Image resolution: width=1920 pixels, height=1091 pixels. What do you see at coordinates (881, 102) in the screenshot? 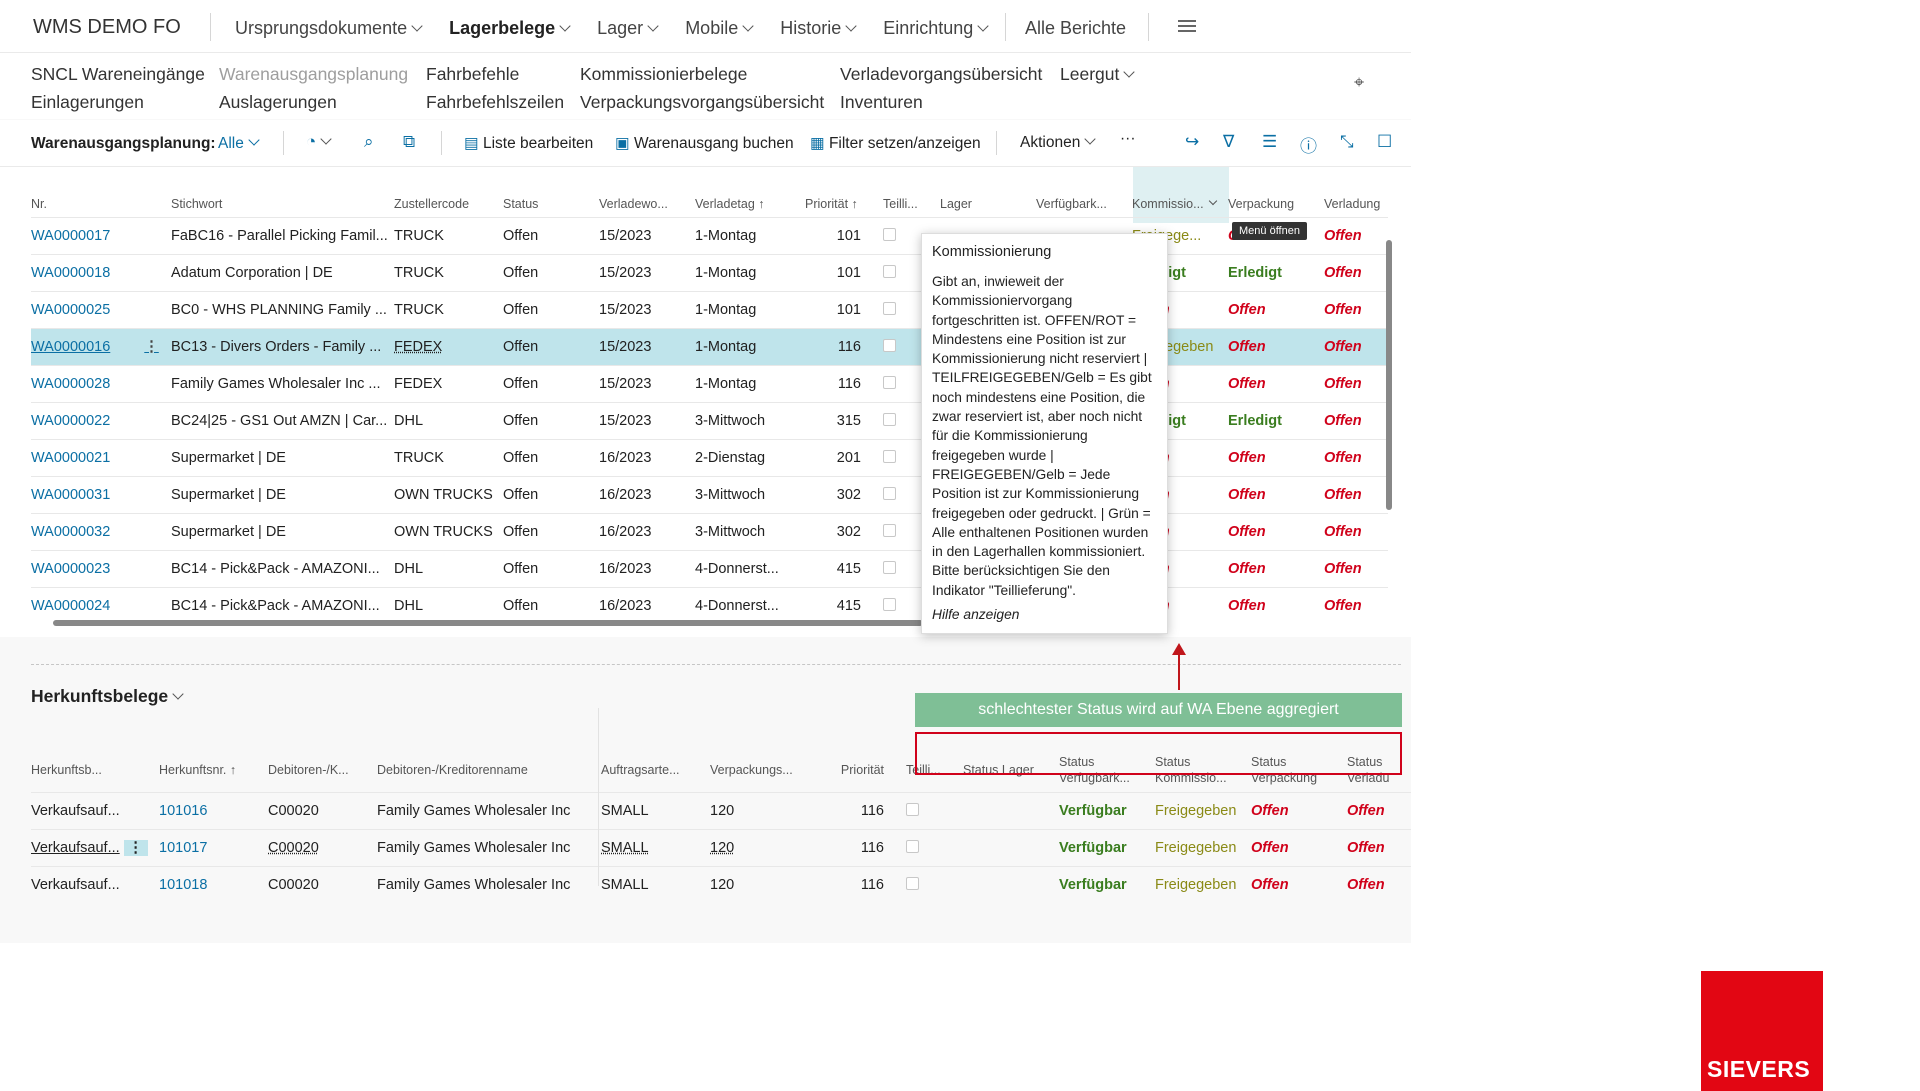
I see `link-inventuren: Inventuren` at bounding box center [881, 102].